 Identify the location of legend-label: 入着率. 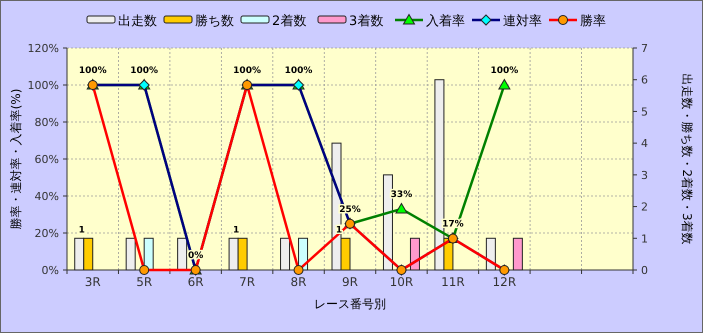
(445, 21).